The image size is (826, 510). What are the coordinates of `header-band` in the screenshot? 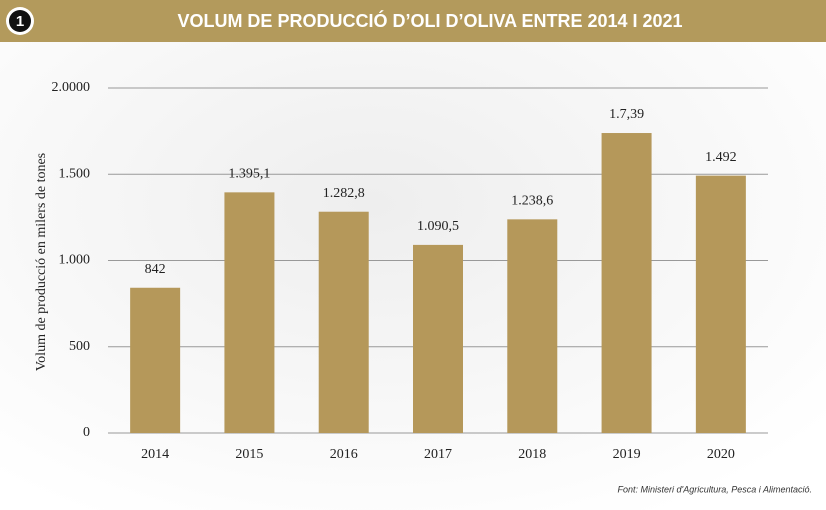 It's located at (413, 21).